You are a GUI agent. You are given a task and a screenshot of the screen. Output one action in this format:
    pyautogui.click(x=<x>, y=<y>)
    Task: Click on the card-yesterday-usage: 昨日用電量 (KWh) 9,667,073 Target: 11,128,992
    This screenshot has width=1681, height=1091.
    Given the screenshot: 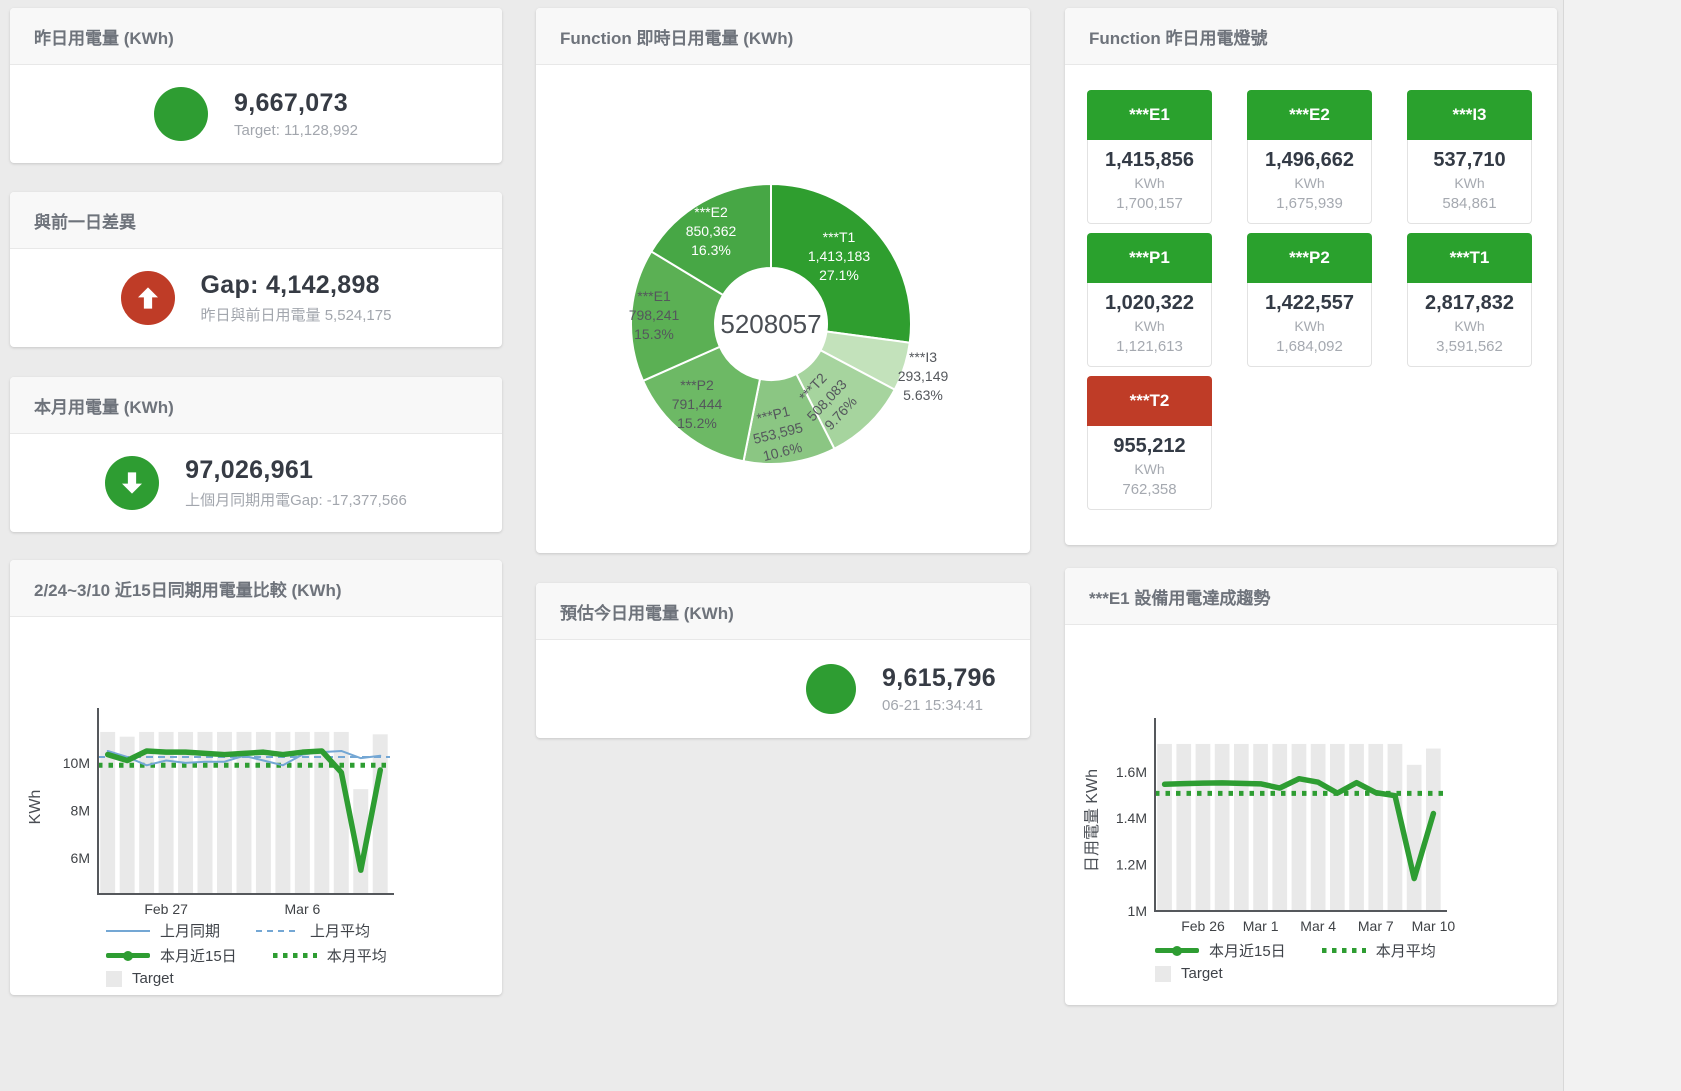 What is the action you would take?
    pyautogui.click(x=256, y=85)
    